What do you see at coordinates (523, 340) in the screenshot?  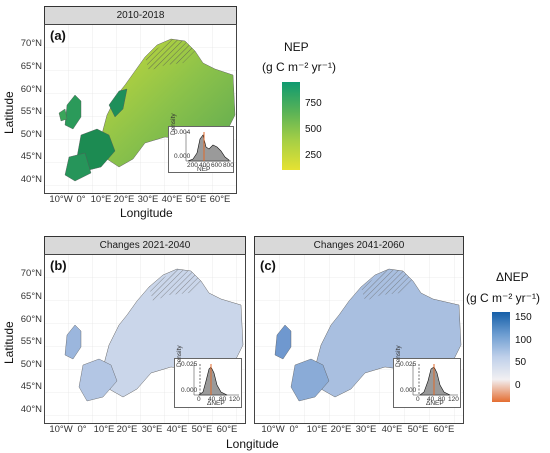 I see `dnep-legend-tick: 100` at bounding box center [523, 340].